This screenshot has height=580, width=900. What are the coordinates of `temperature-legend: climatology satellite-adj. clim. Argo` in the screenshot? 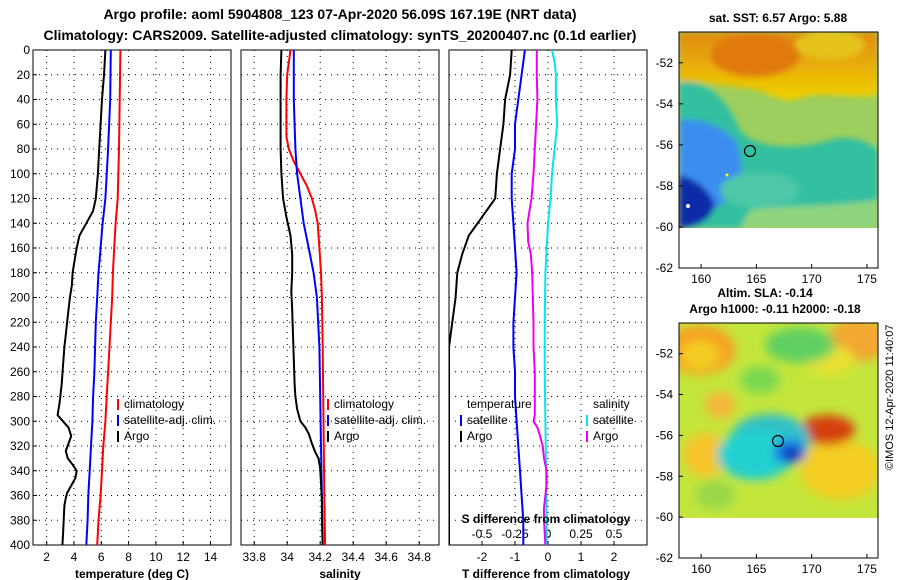 It's located at (166, 420).